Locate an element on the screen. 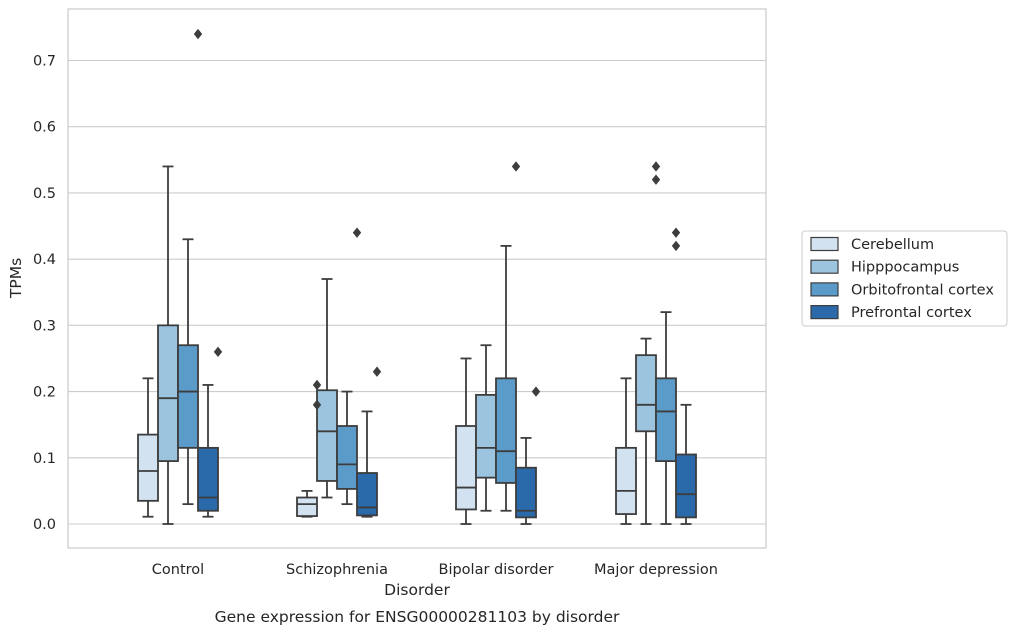 Image resolution: width=1018 pixels, height=634 pixels. legend-label: Cerebellum is located at coordinates (892, 245).